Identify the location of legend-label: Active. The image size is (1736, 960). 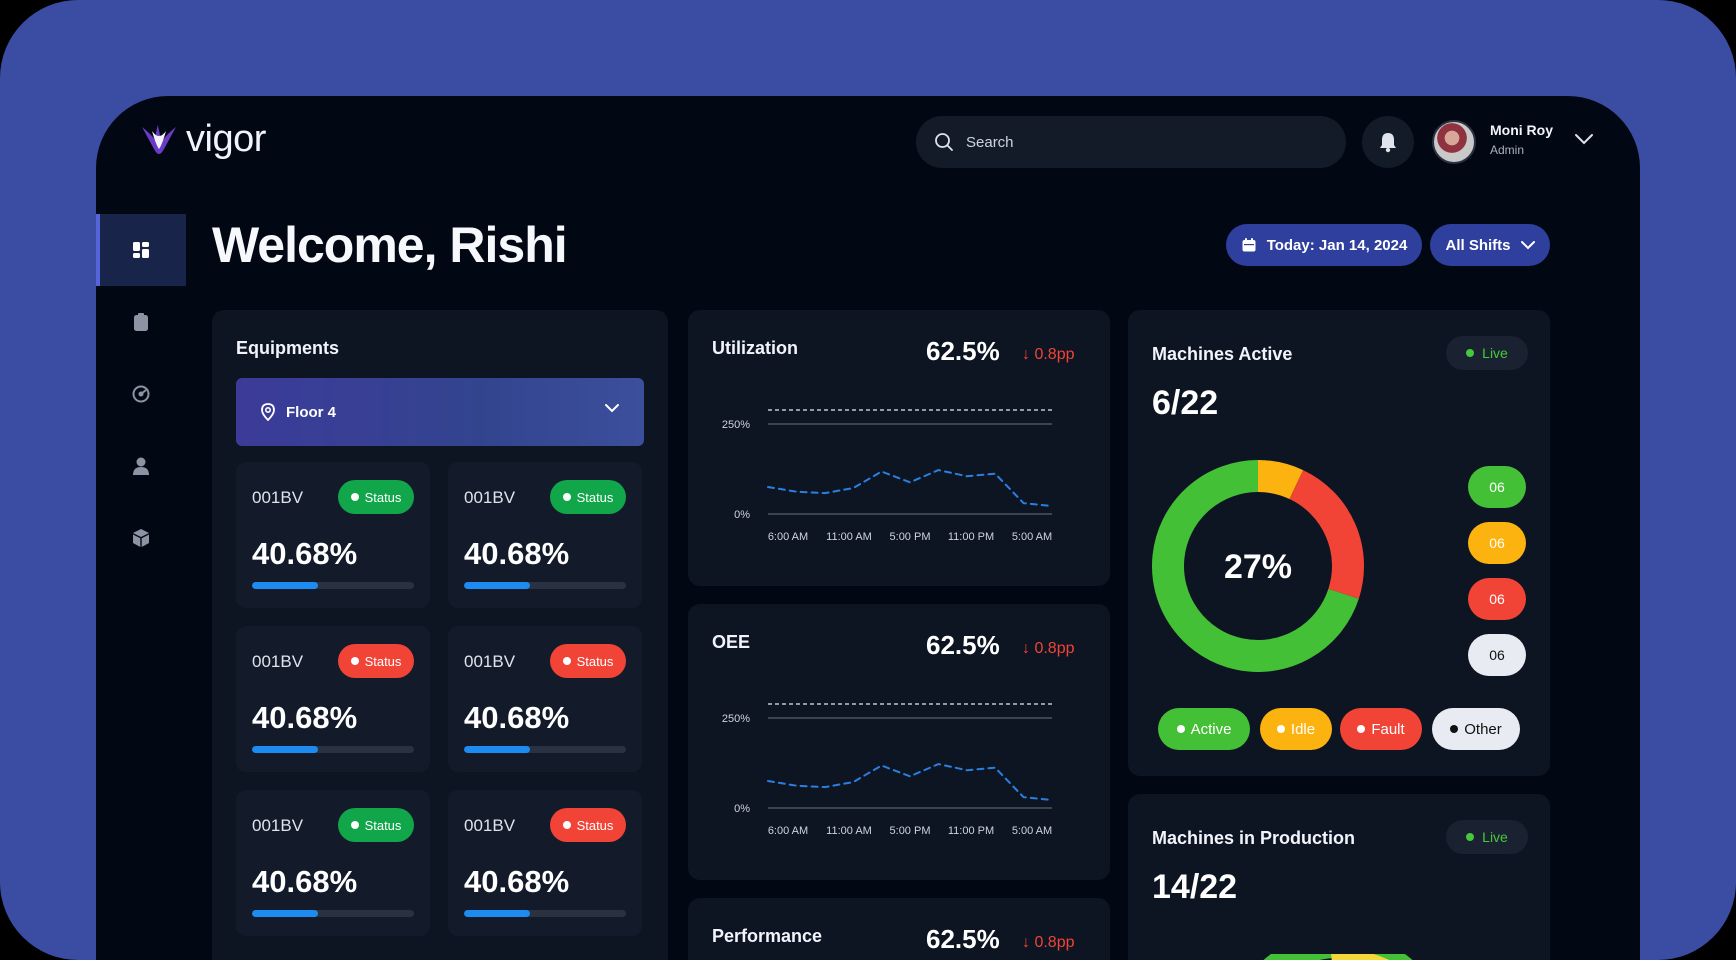
(1211, 729).